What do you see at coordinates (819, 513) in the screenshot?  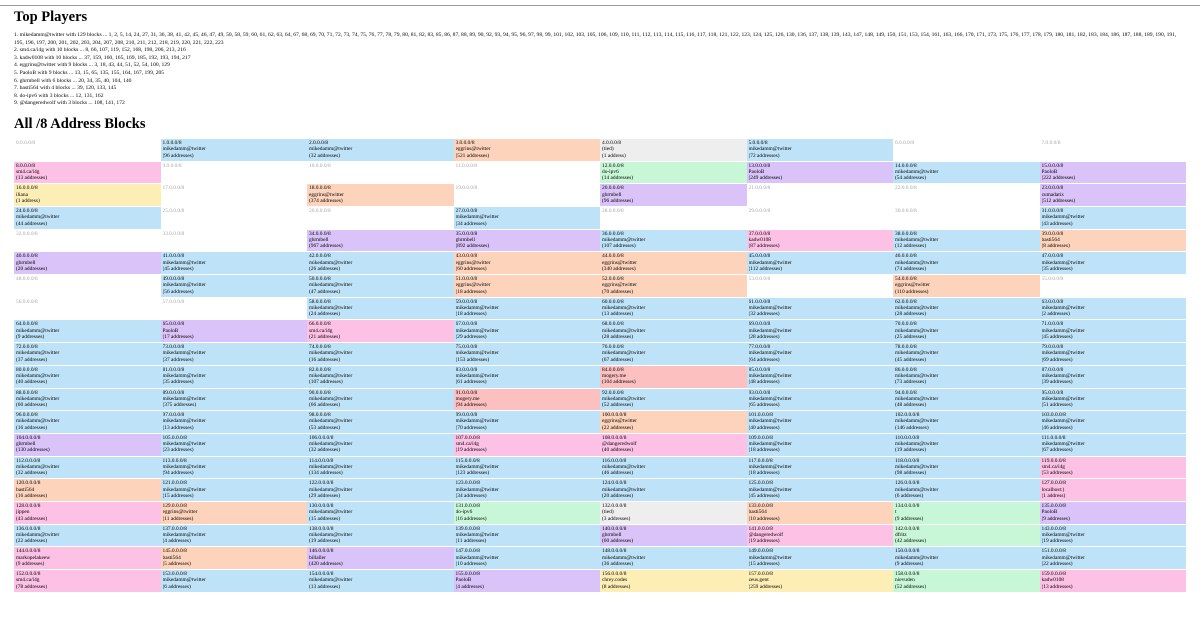 I see `address-block-cell: 133.0.0.0/8 basti564 (10 addresses)` at bounding box center [819, 513].